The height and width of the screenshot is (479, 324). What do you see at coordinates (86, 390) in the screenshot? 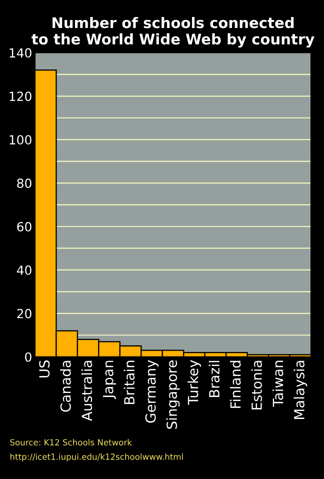
I see `x-tick-label: Australia` at bounding box center [86, 390].